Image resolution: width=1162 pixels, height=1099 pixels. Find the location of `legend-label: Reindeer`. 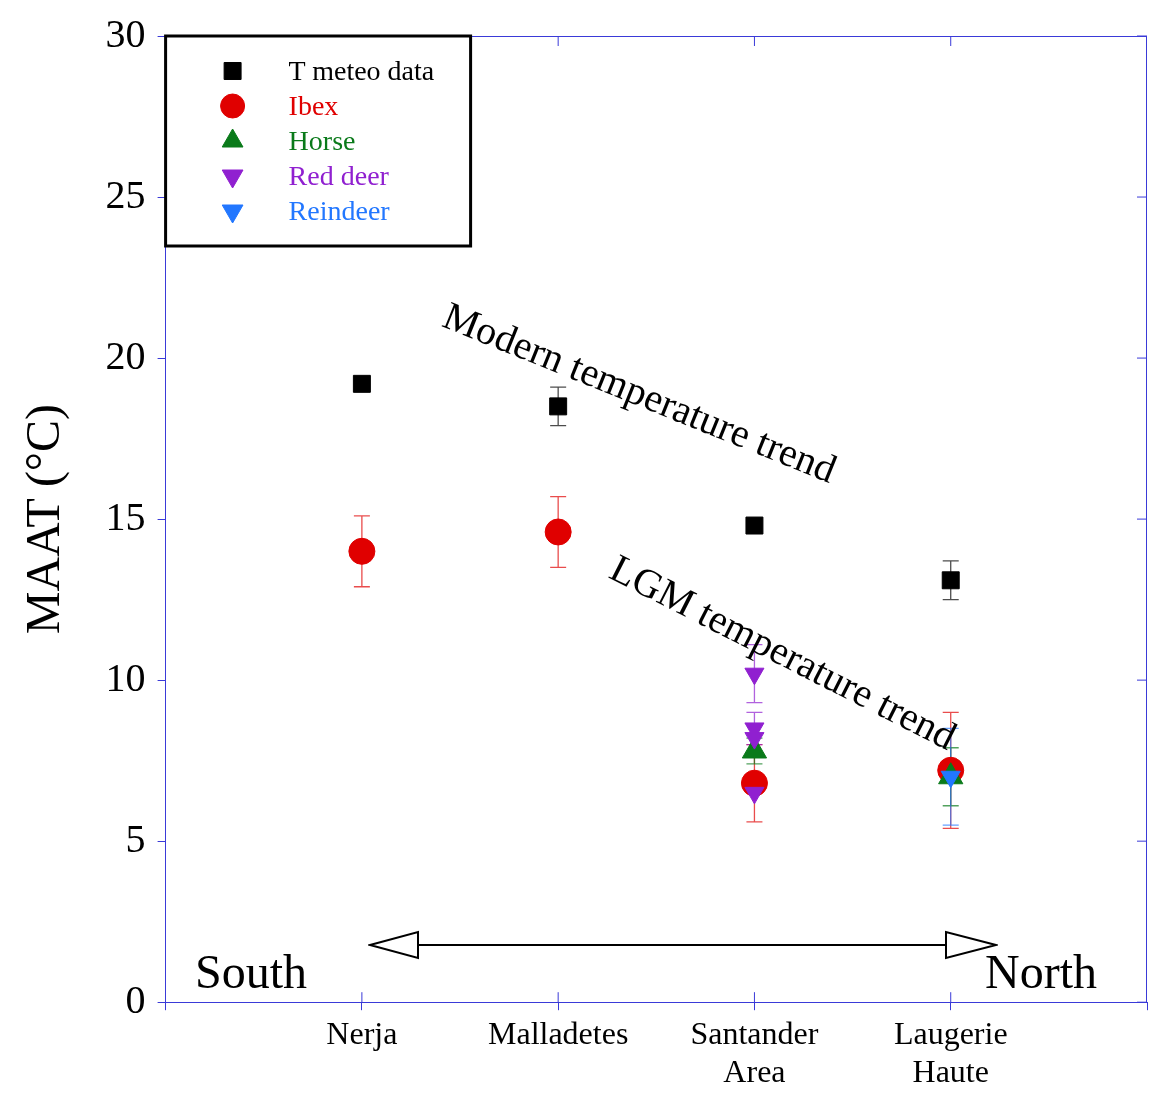

legend-label: Reindeer is located at coordinates (339, 211).